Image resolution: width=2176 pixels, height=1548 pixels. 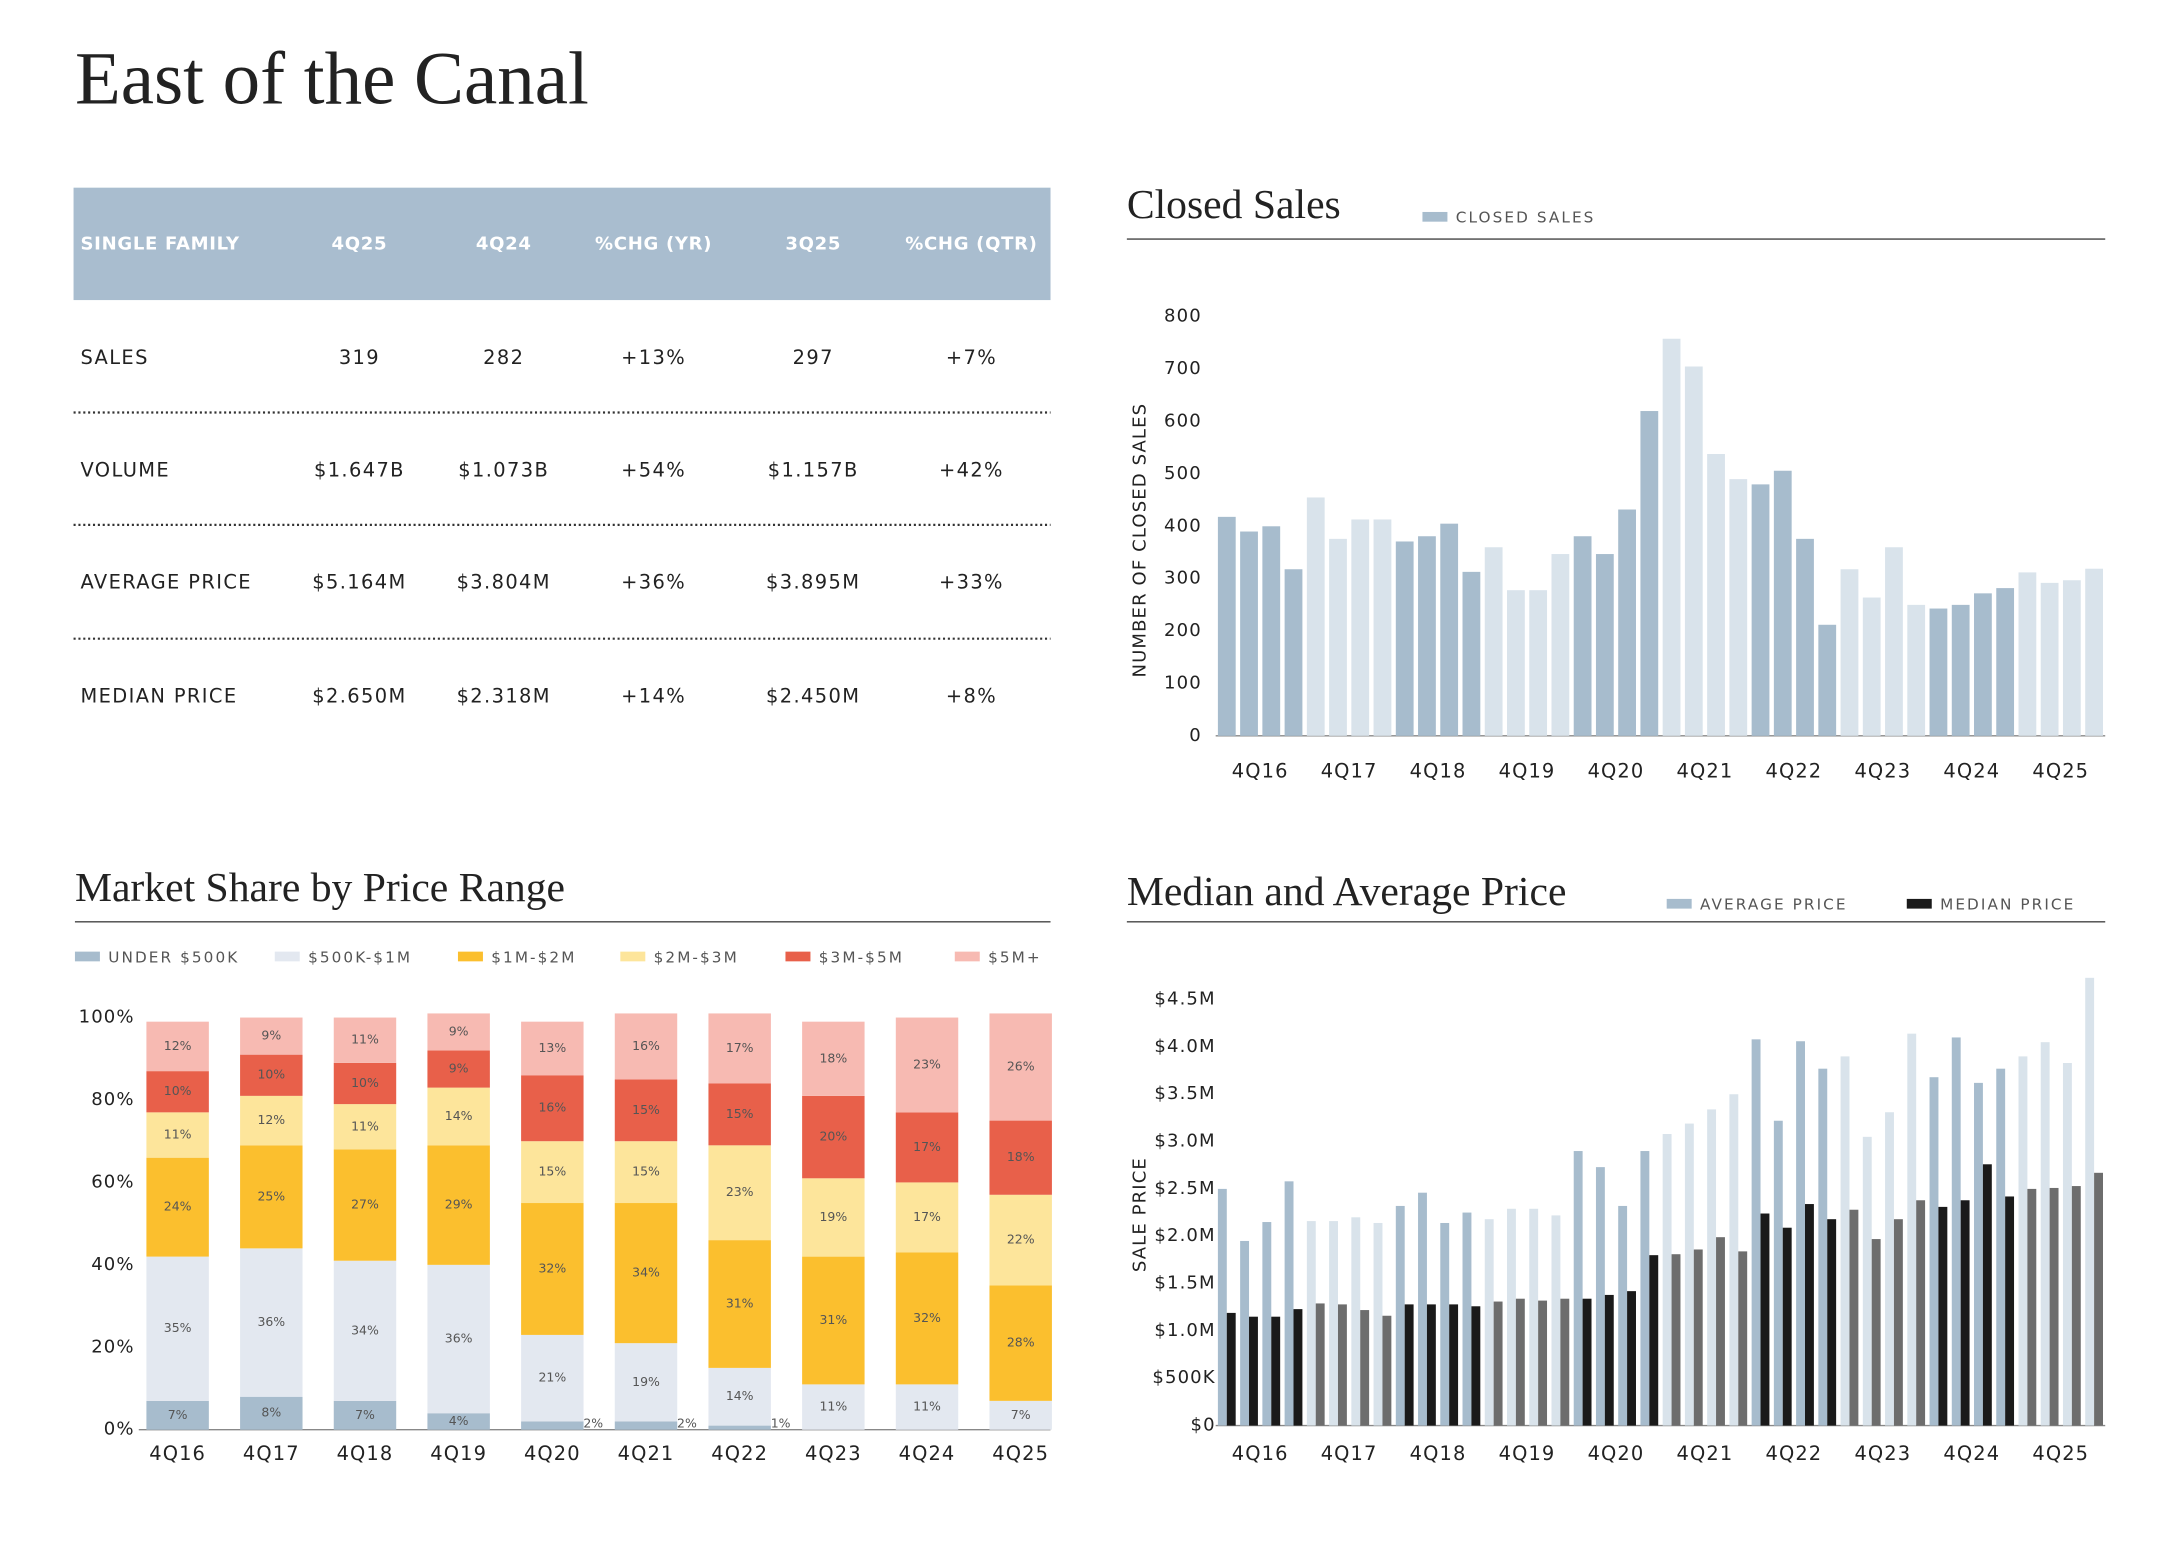 What do you see at coordinates (646, 1045) in the screenshot?
I see `value-label: 16%` at bounding box center [646, 1045].